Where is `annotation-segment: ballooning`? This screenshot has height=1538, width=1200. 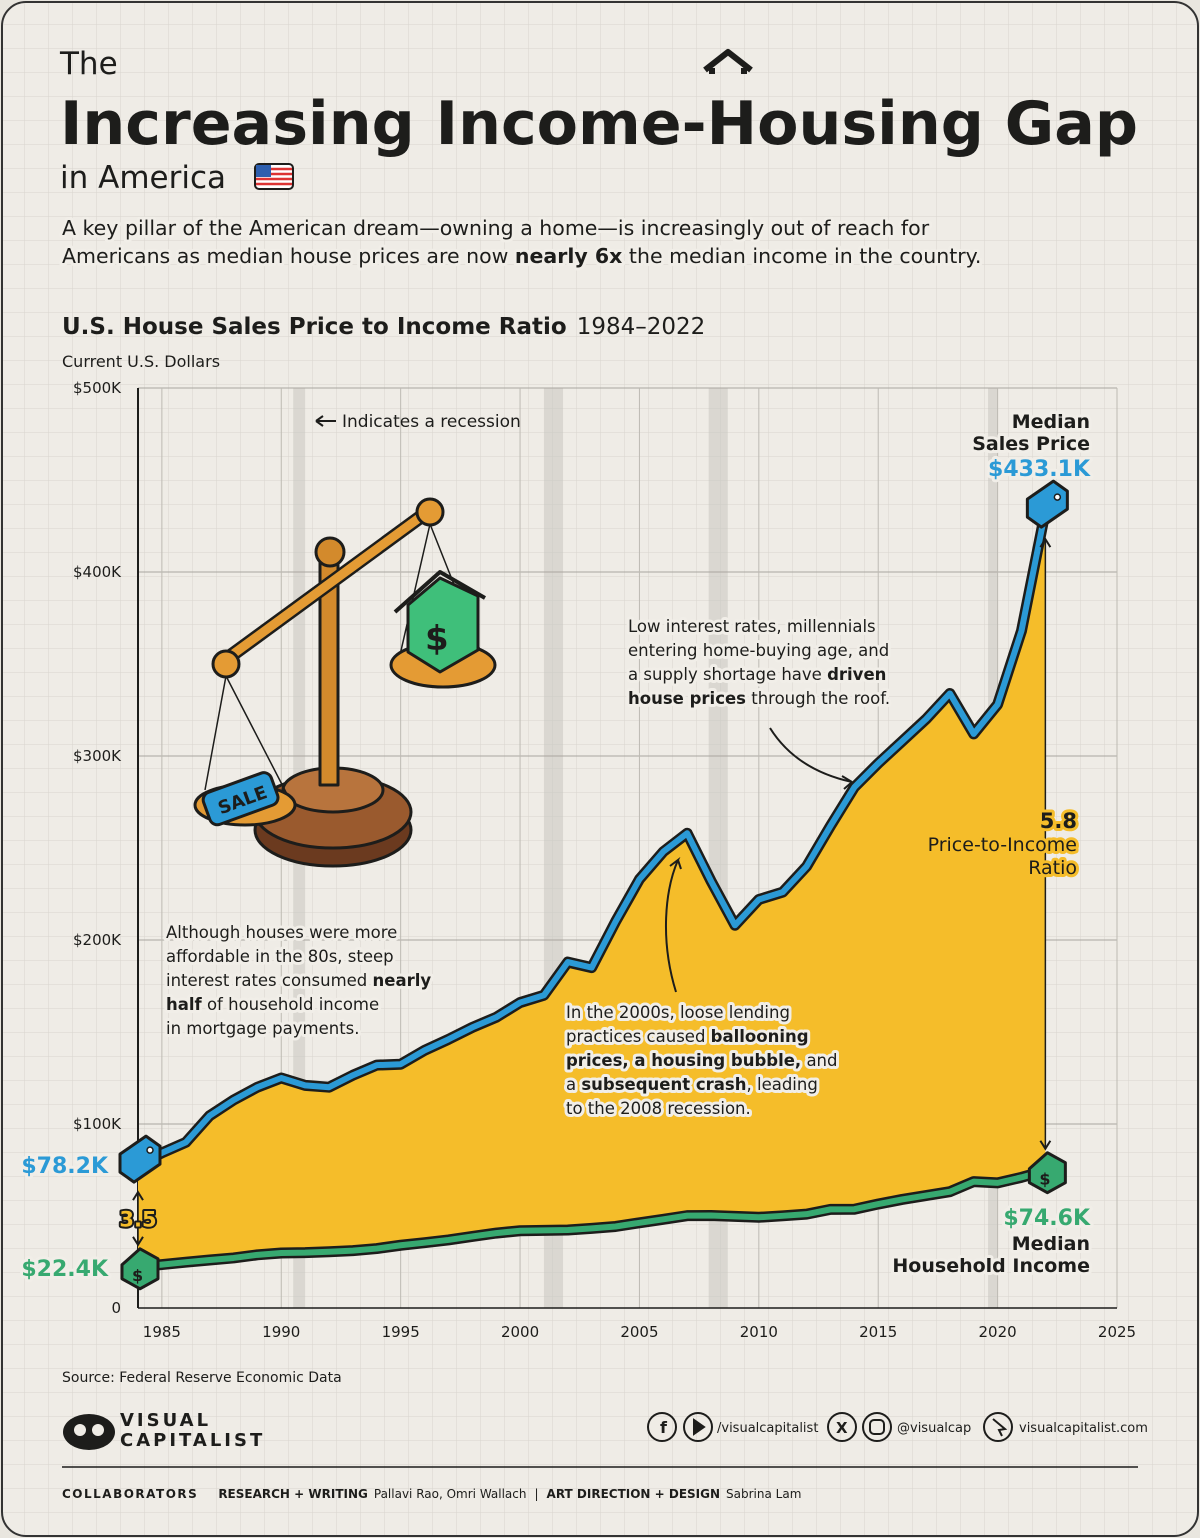 annotation-segment: ballooning is located at coordinates (760, 1036).